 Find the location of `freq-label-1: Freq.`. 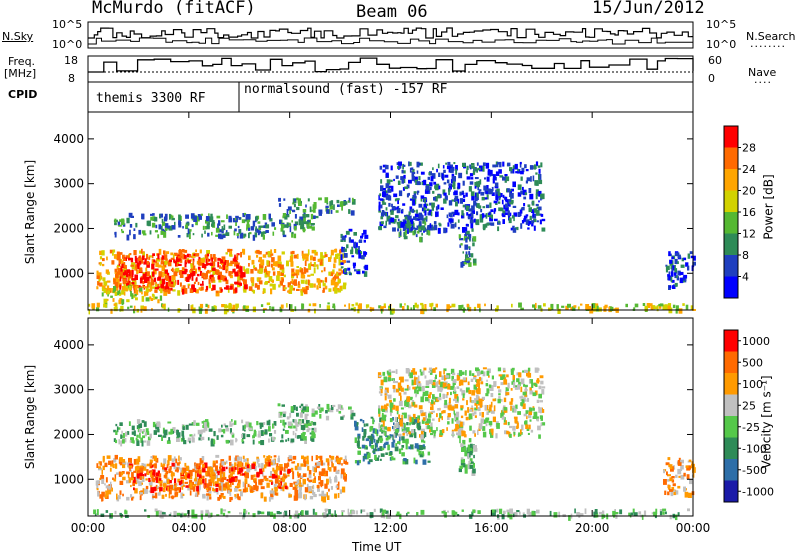

freq-label-1: Freq. is located at coordinates (22, 61).